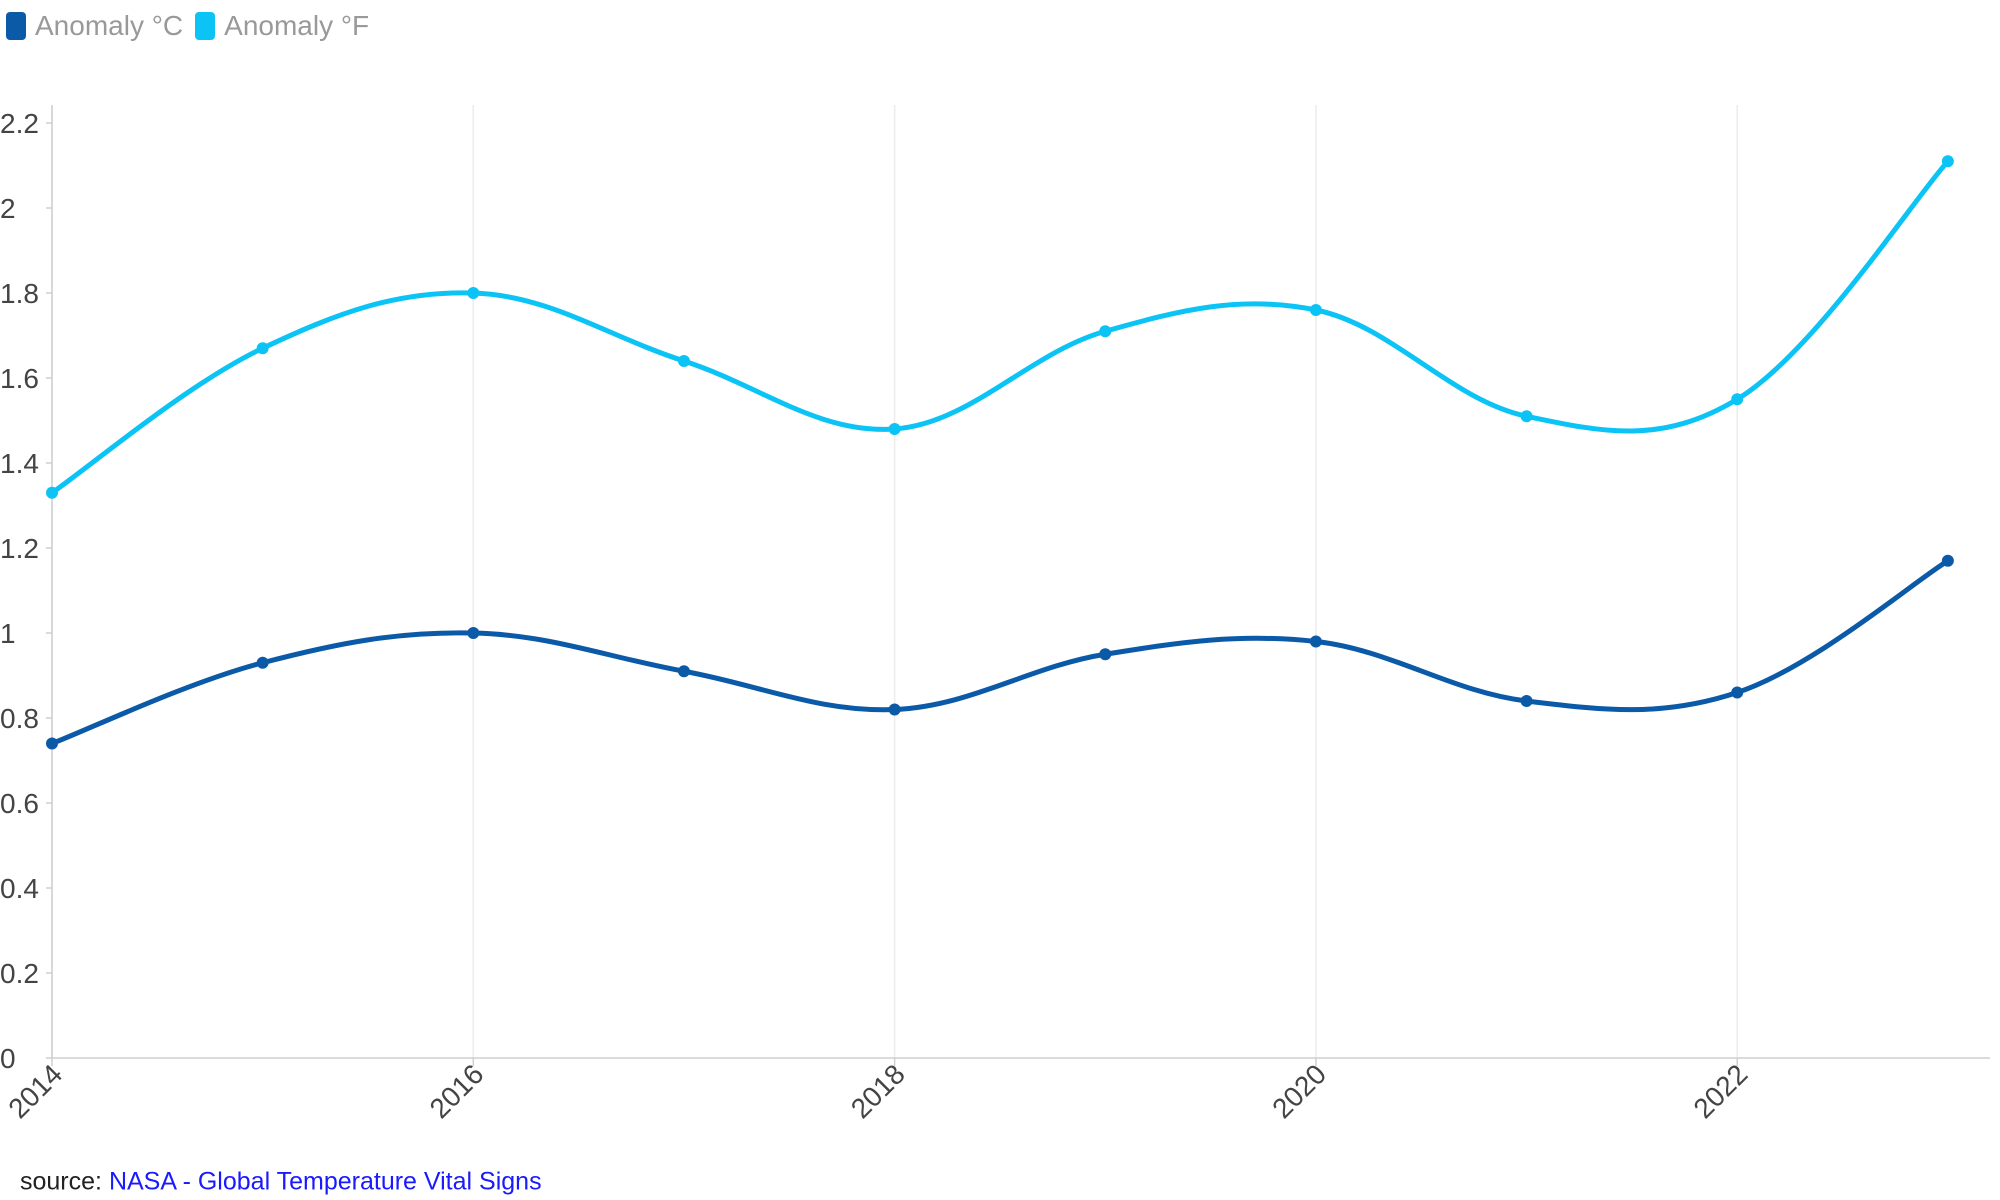 Image resolution: width=2000 pixels, height=1200 pixels. I want to click on source-link: NASA - Global Temperature Vital Signs, so click(325, 1181).